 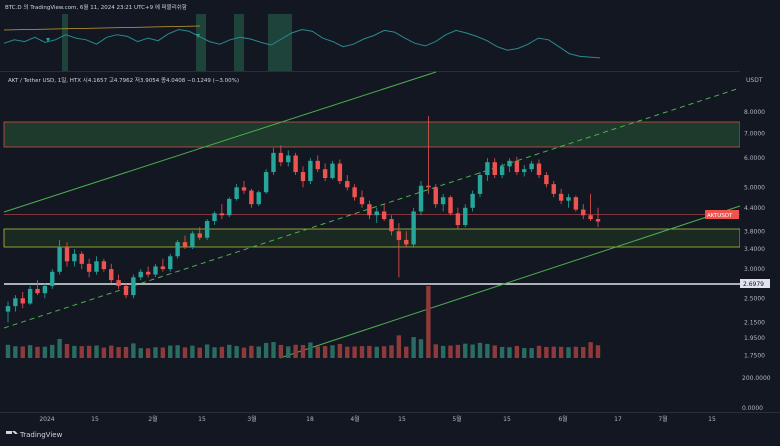 I want to click on time-tick-label: 4월, so click(x=354, y=419).